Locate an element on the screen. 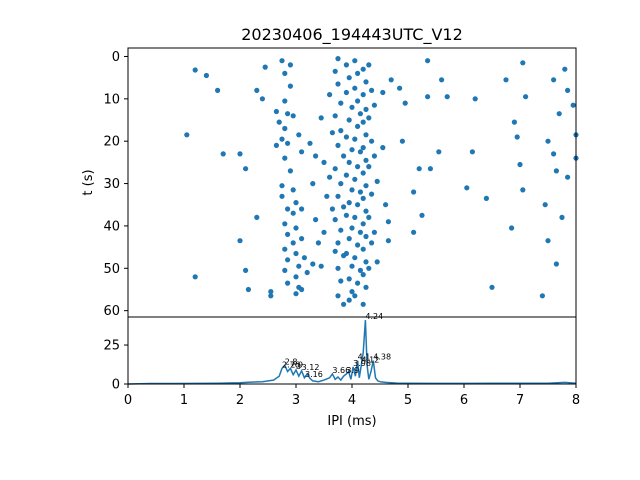  peak-label: 3.12 is located at coordinates (311, 367).